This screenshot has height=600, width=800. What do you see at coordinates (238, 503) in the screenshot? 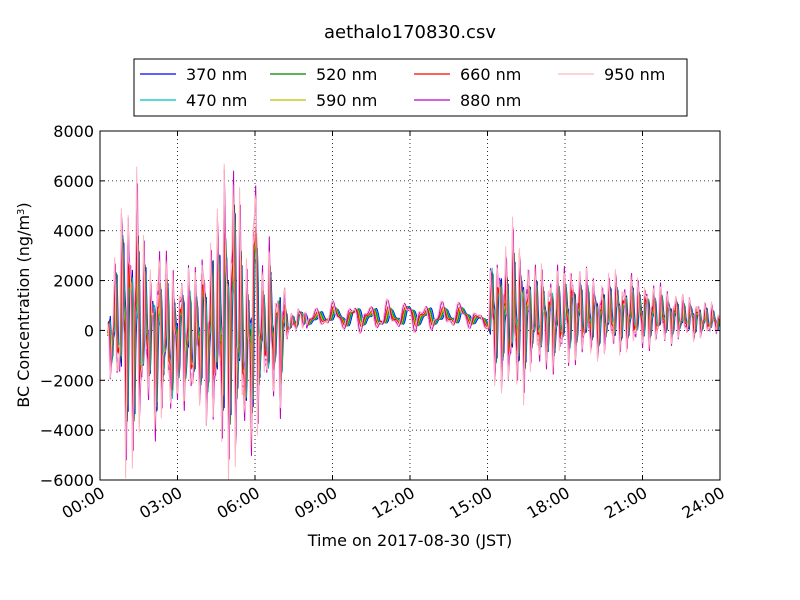
I see `x-tick-label: 06:00` at bounding box center [238, 503].